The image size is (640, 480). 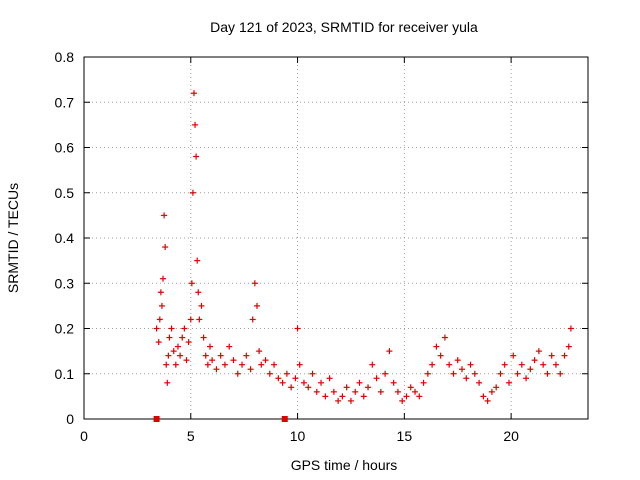 I want to click on y-tick-label: 0.8, so click(x=65, y=57).